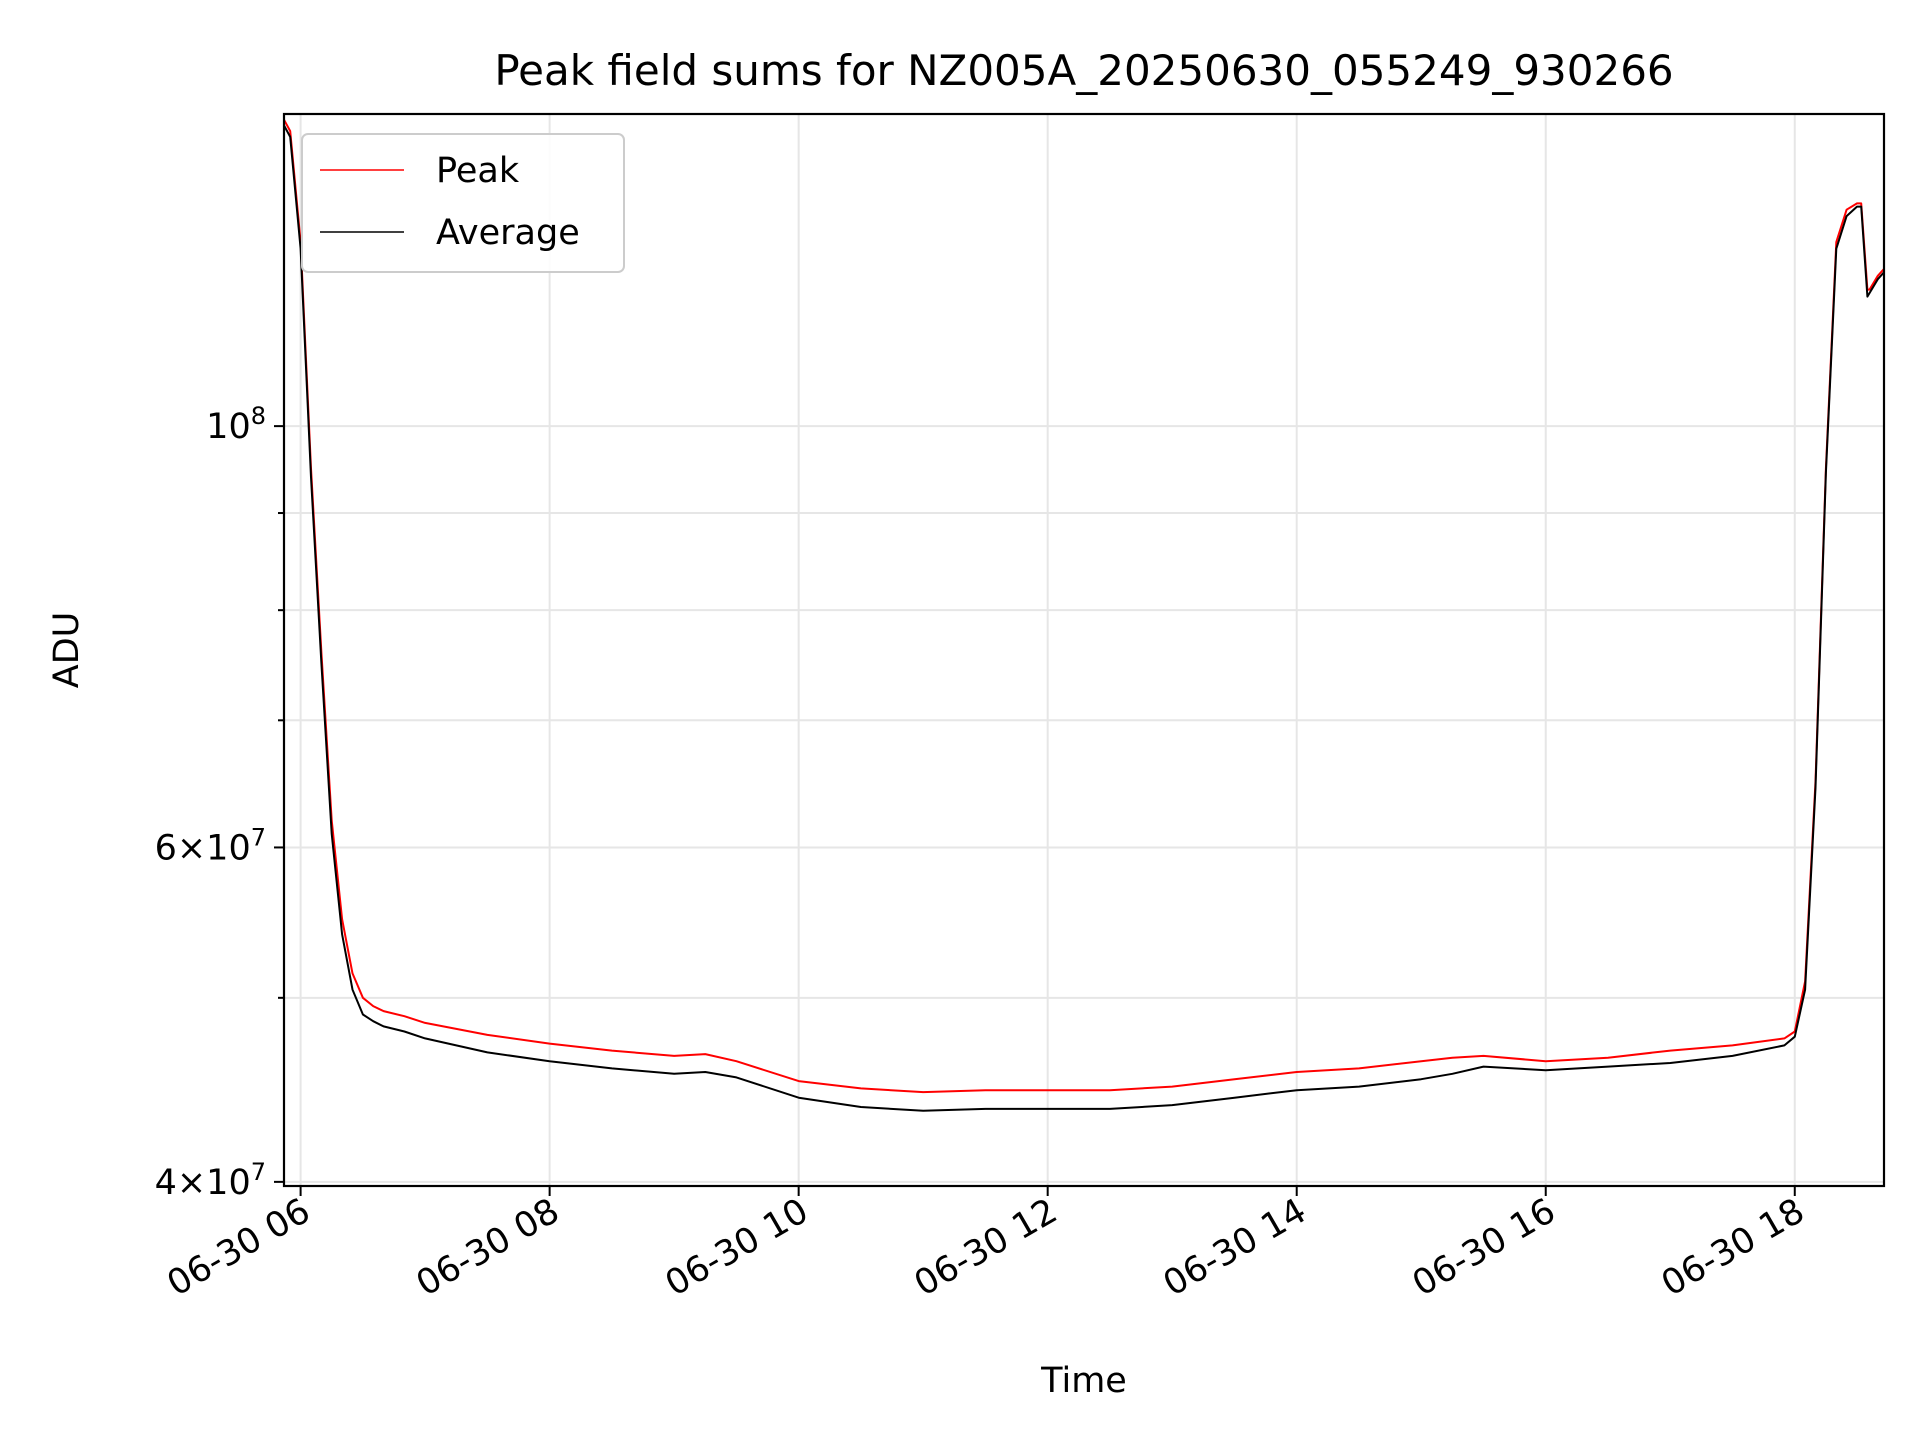  Describe the element at coordinates (219, 802) in the screenshot. I see `y-axis-ticks: 4×107 6×107 108` at that location.